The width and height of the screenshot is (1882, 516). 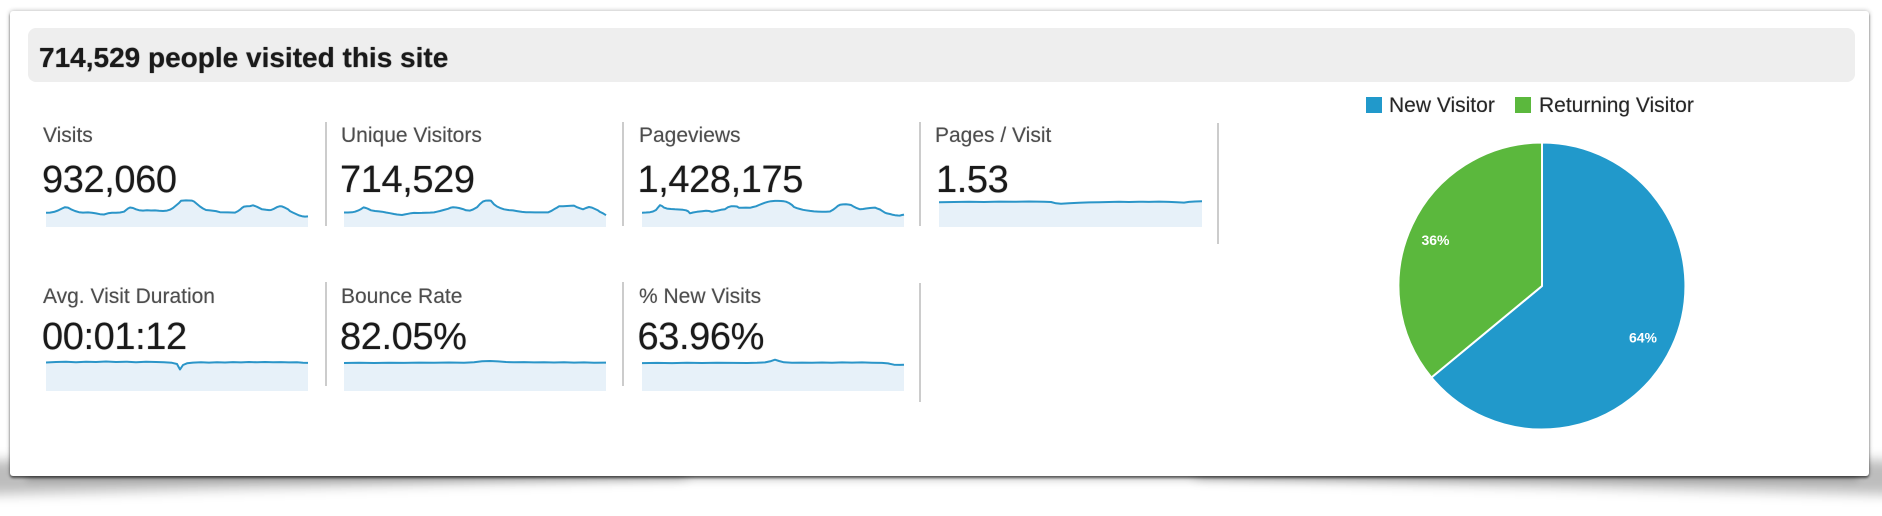 What do you see at coordinates (1643, 337) in the screenshot?
I see `svg-text: 64%` at bounding box center [1643, 337].